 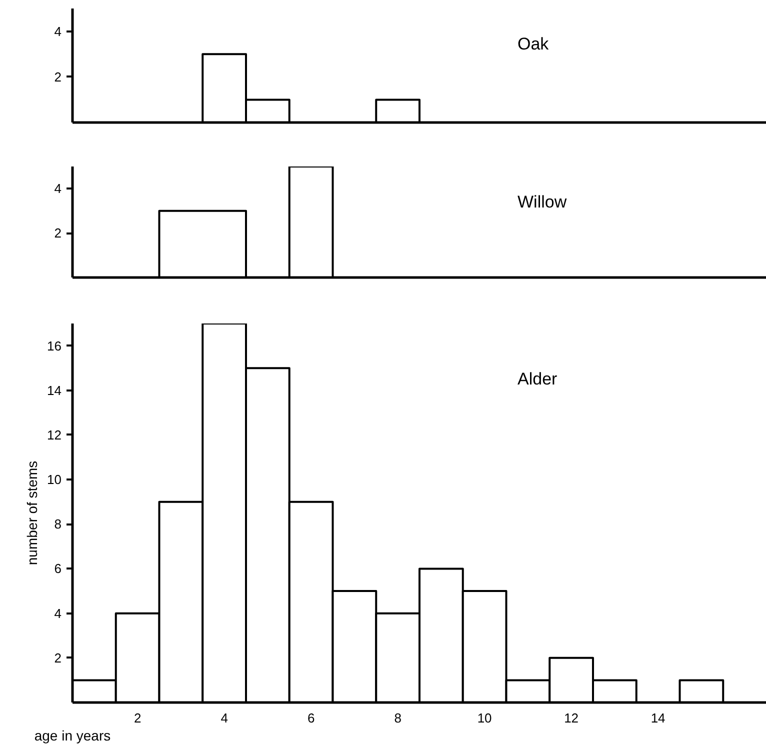 What do you see at coordinates (398, 718) in the screenshot?
I see `x-tick-label: 8` at bounding box center [398, 718].